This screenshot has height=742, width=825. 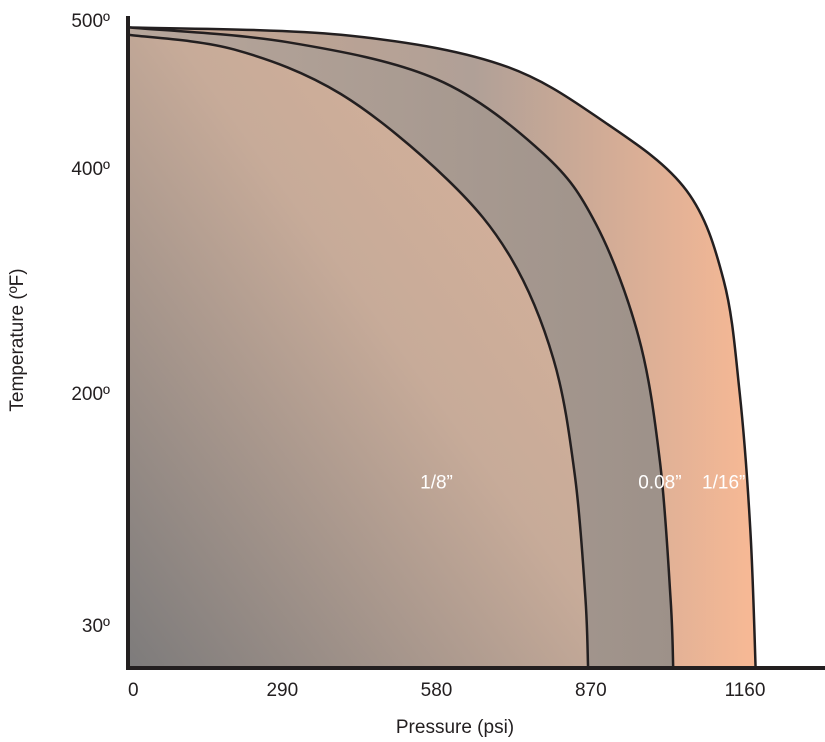 What do you see at coordinates (282, 690) in the screenshot?
I see `x-tick-label: 290` at bounding box center [282, 690].